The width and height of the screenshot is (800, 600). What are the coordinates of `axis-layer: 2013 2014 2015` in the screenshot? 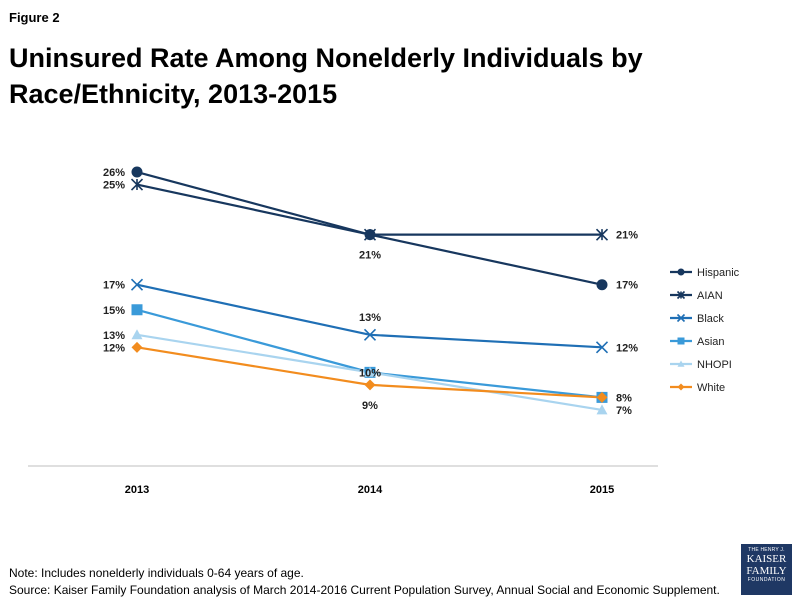 It's located at (343, 480).